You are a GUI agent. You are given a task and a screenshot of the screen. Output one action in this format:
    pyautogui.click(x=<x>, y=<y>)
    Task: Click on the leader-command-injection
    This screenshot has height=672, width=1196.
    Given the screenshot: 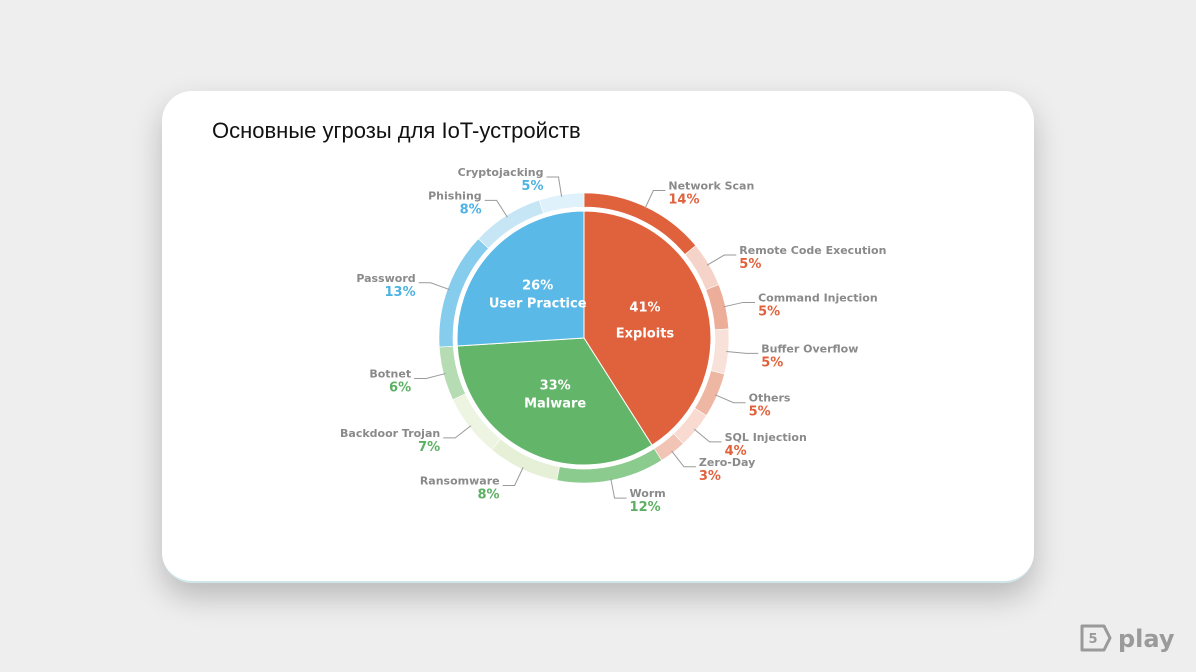 What is the action you would take?
    pyautogui.click(x=739, y=304)
    